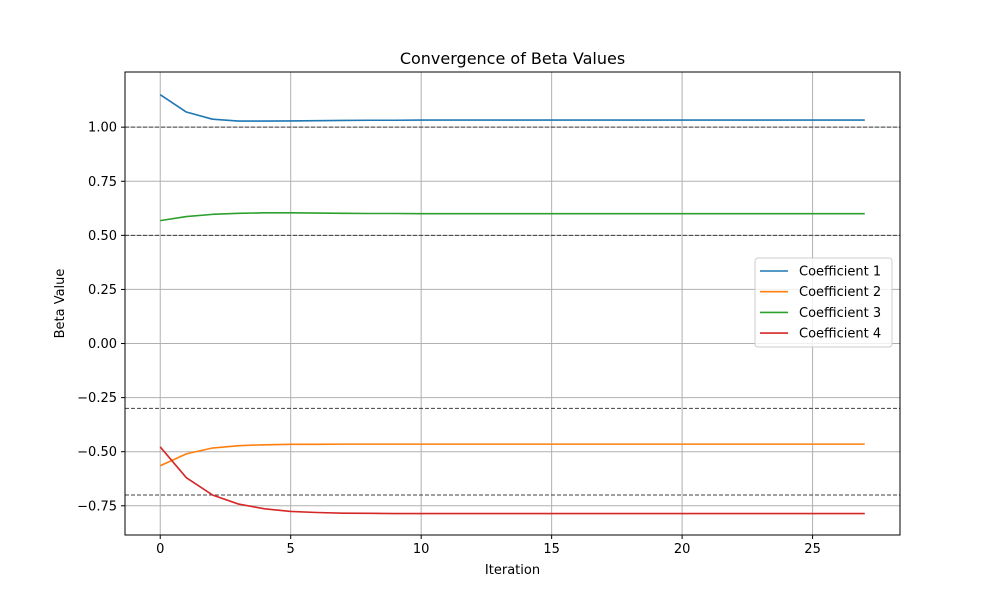 This screenshot has height=600, width=1000. I want to click on legend-label: Coefficient 1, so click(840, 272).